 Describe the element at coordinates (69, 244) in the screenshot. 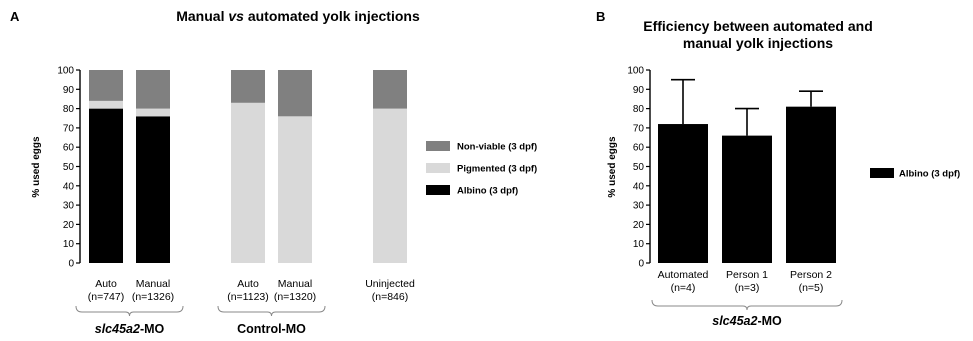

I see `panel-a-y-tick-label-1: 10` at that location.